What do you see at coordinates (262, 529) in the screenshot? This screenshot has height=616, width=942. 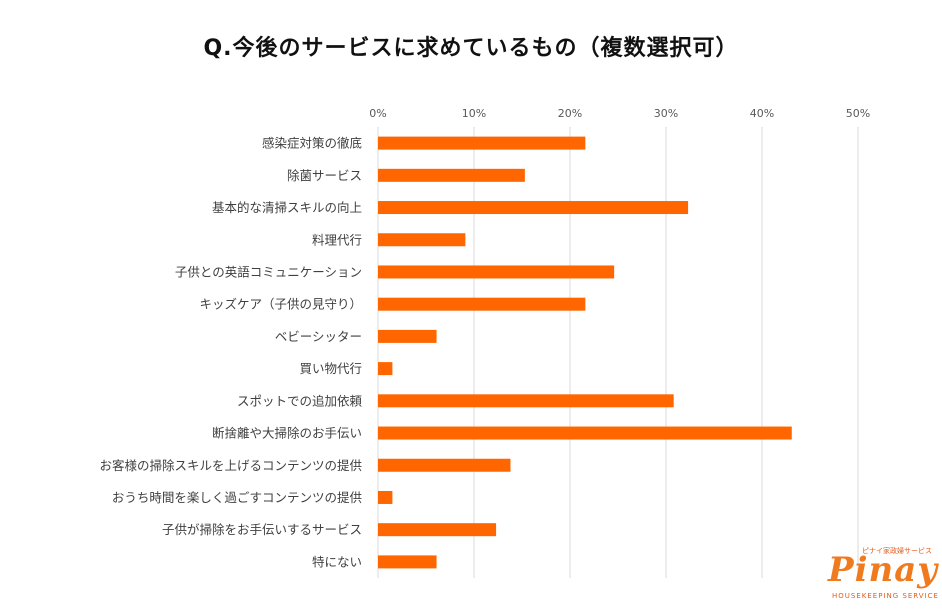 I see `category-label: 子供が掃除をお手伝いするサービス` at bounding box center [262, 529].